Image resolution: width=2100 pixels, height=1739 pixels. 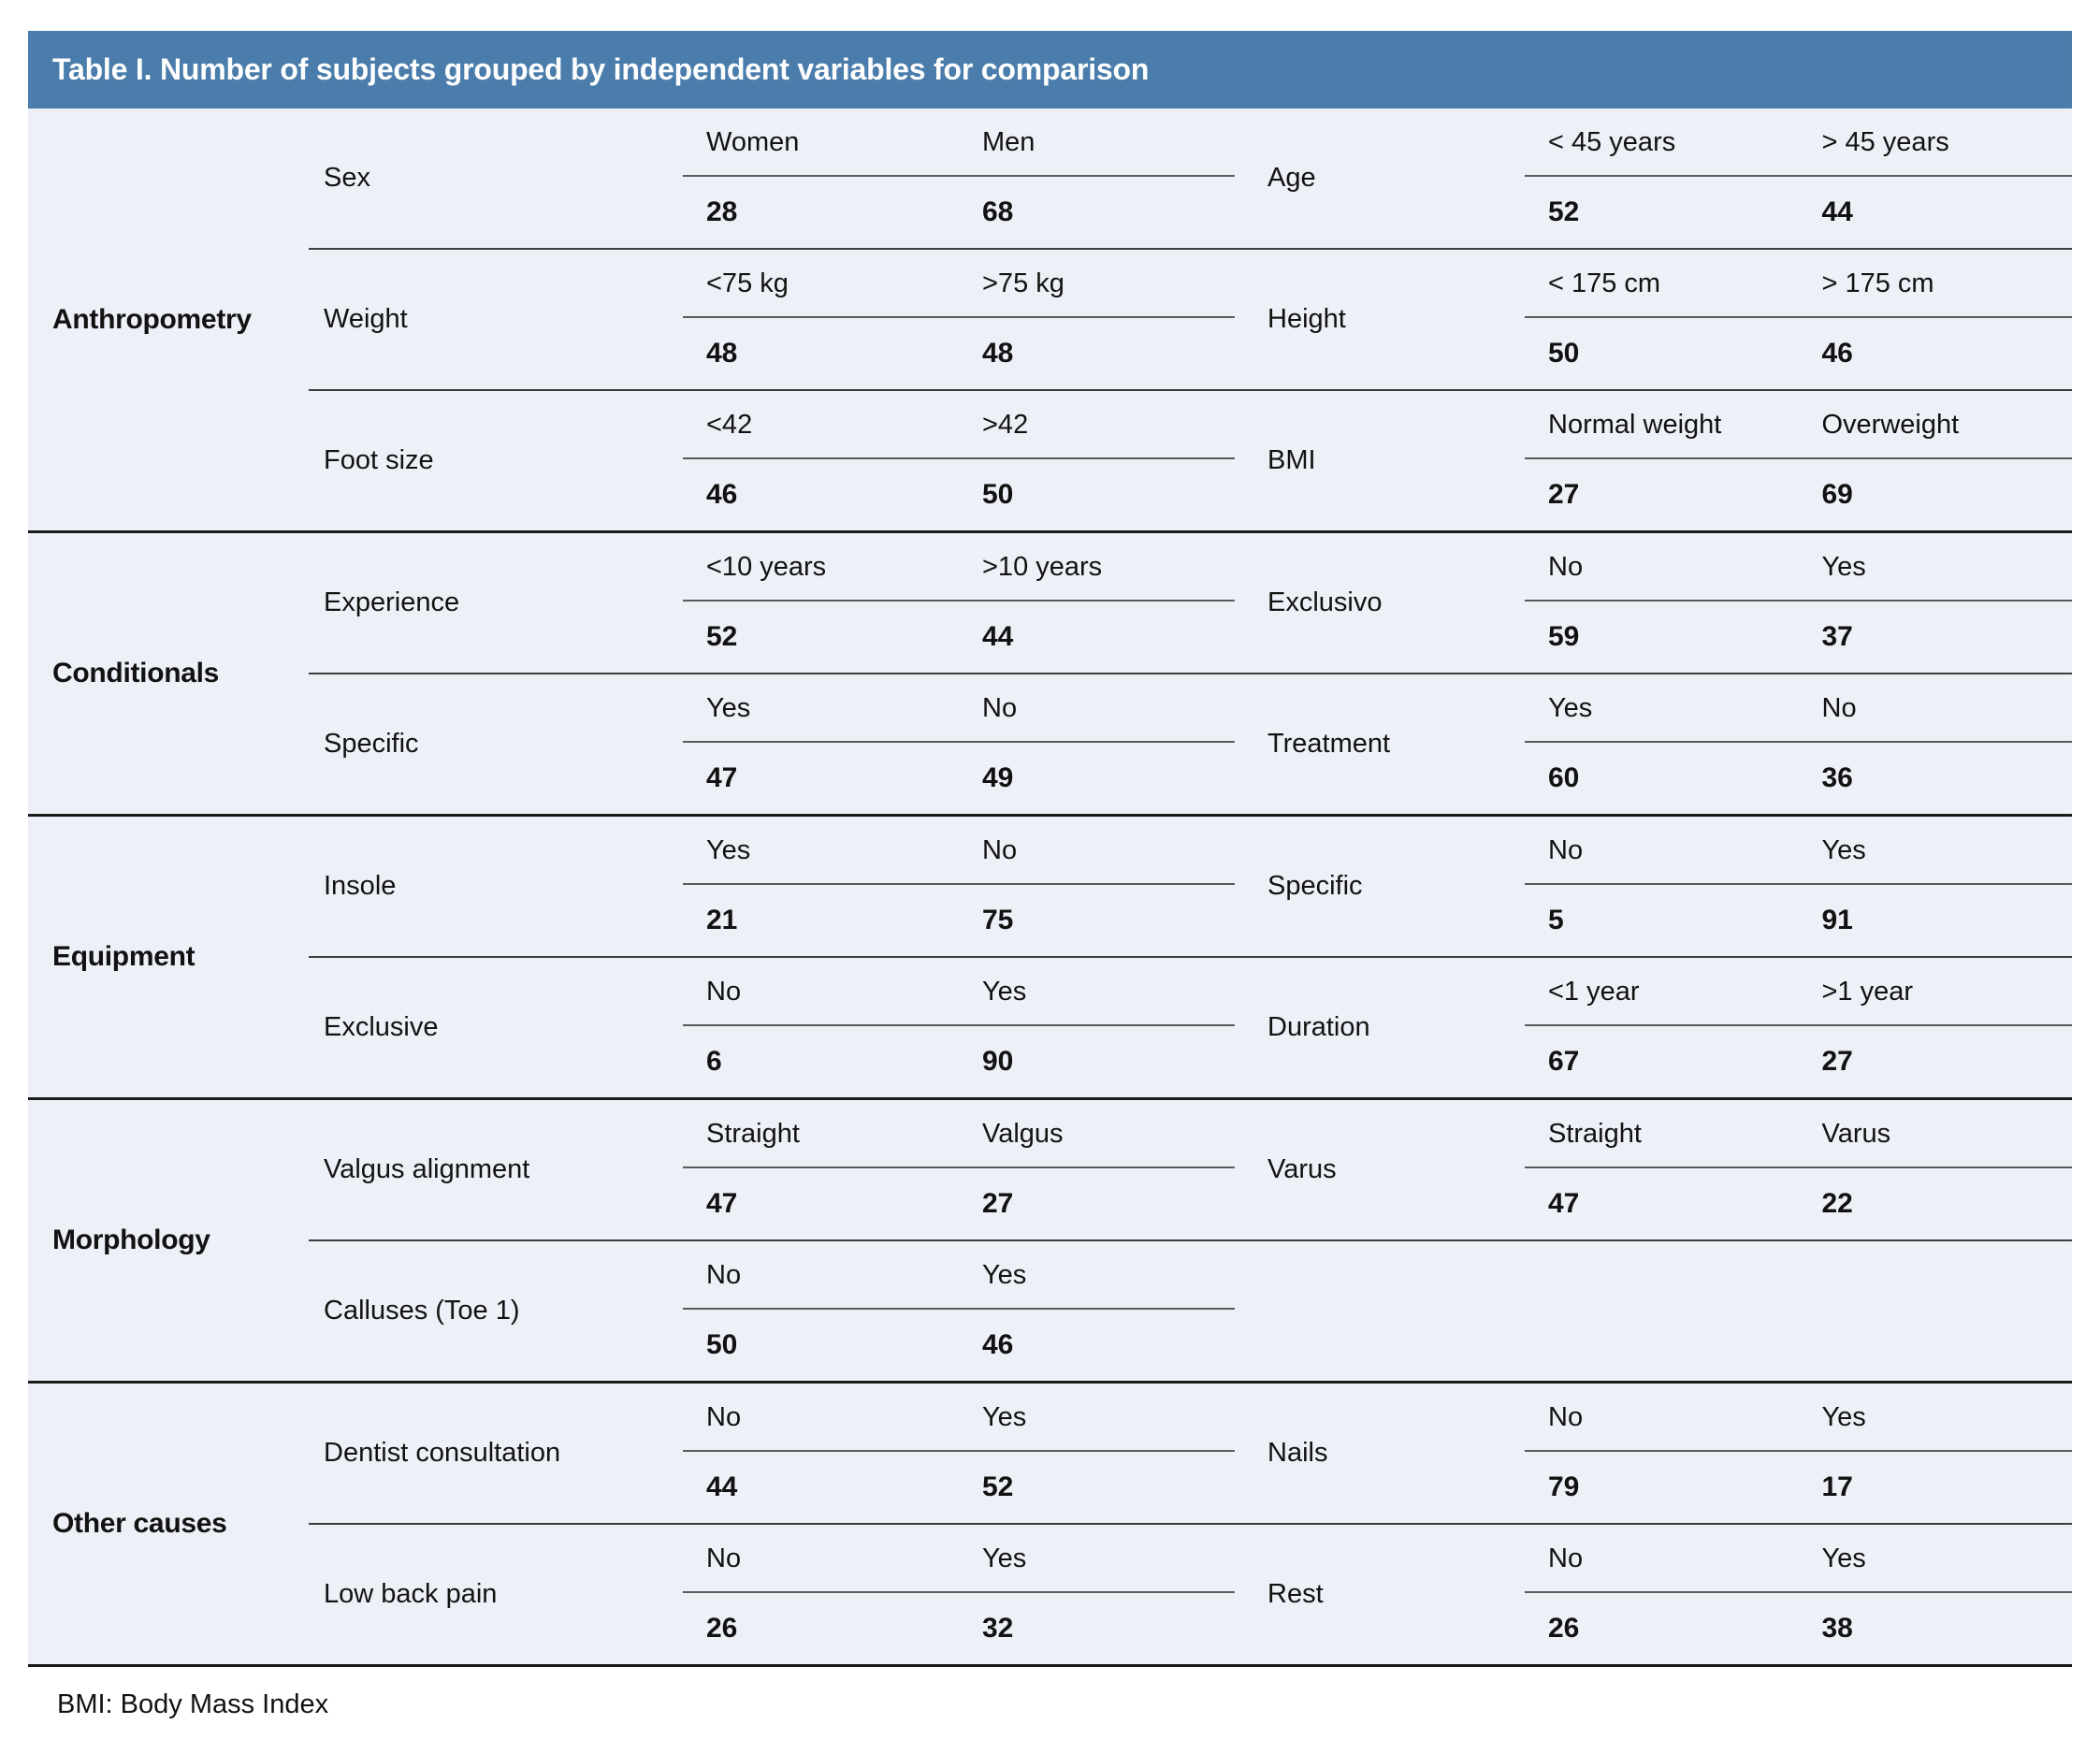 I want to click on values-block-right: < 45 years > 45 years 52 44, so click(x=1798, y=178).